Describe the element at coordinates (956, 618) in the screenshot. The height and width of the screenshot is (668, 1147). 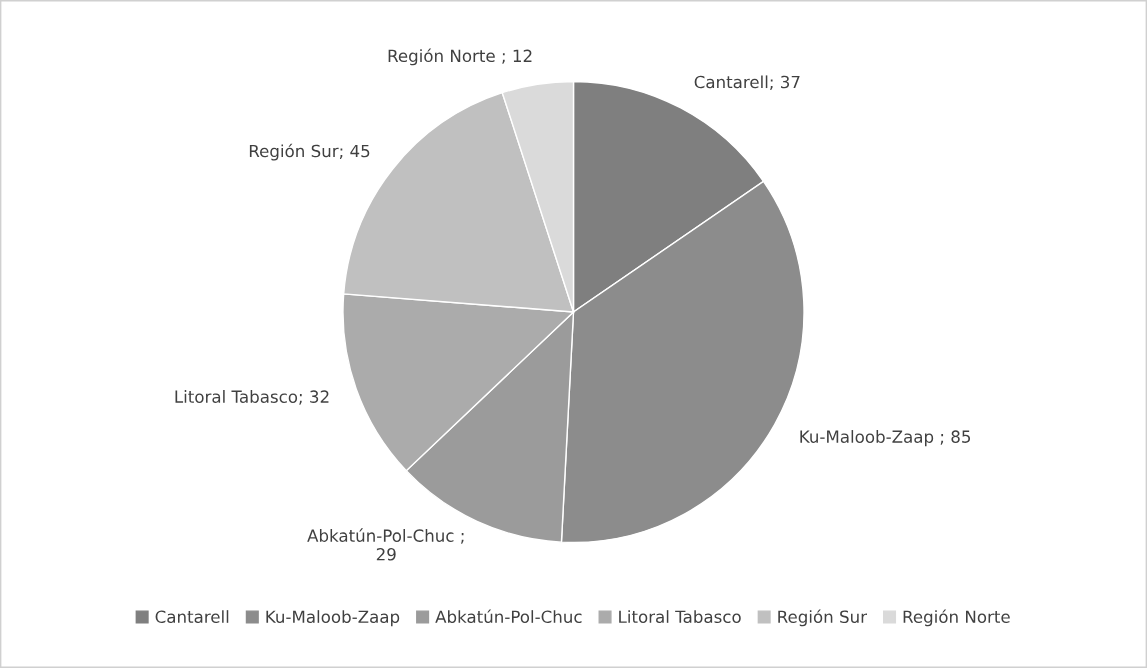
I see `legend-label: Región Norte` at that location.